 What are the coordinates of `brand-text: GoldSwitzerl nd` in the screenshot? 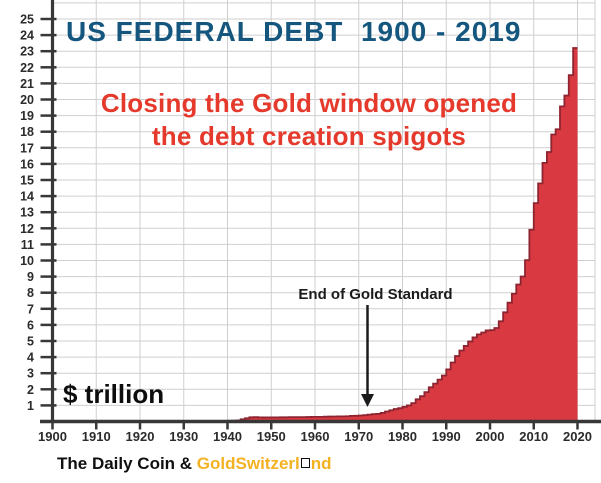 It's located at (264, 463).